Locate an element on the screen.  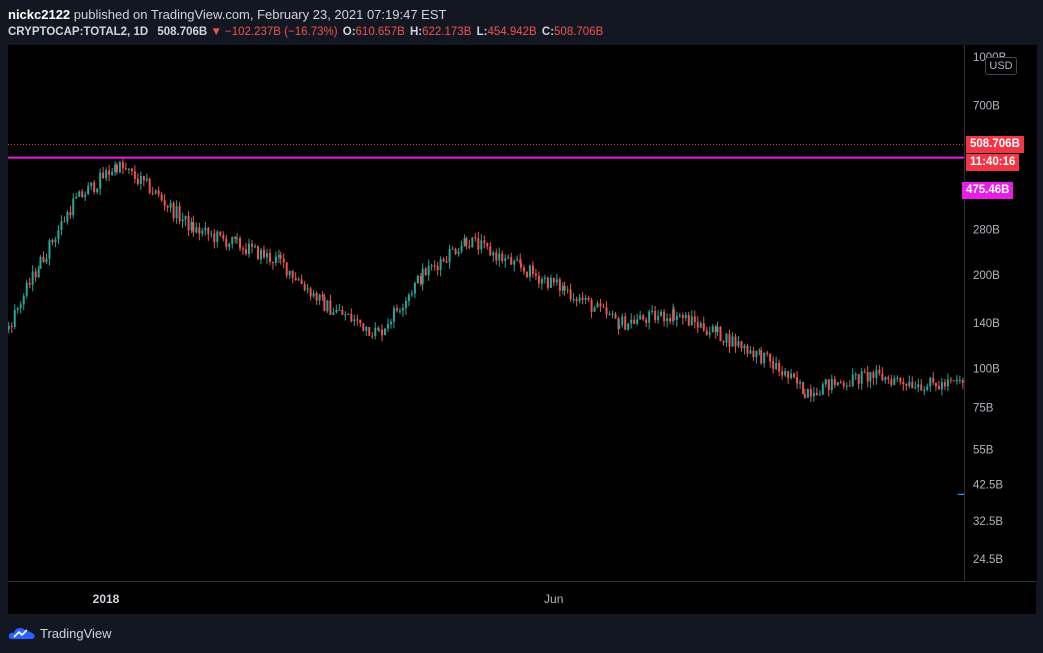
price-tick-label: 75B is located at coordinates (983, 409).